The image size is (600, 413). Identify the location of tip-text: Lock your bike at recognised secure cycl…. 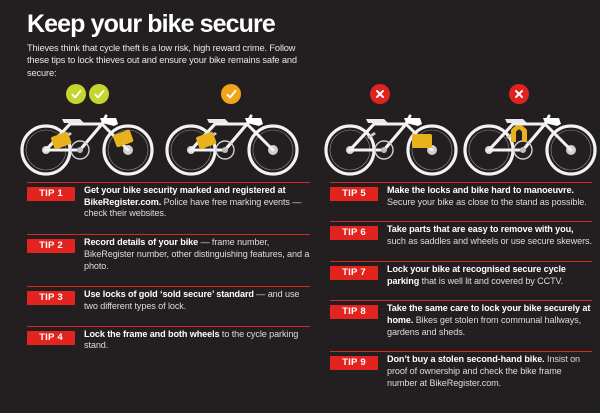
(489, 275).